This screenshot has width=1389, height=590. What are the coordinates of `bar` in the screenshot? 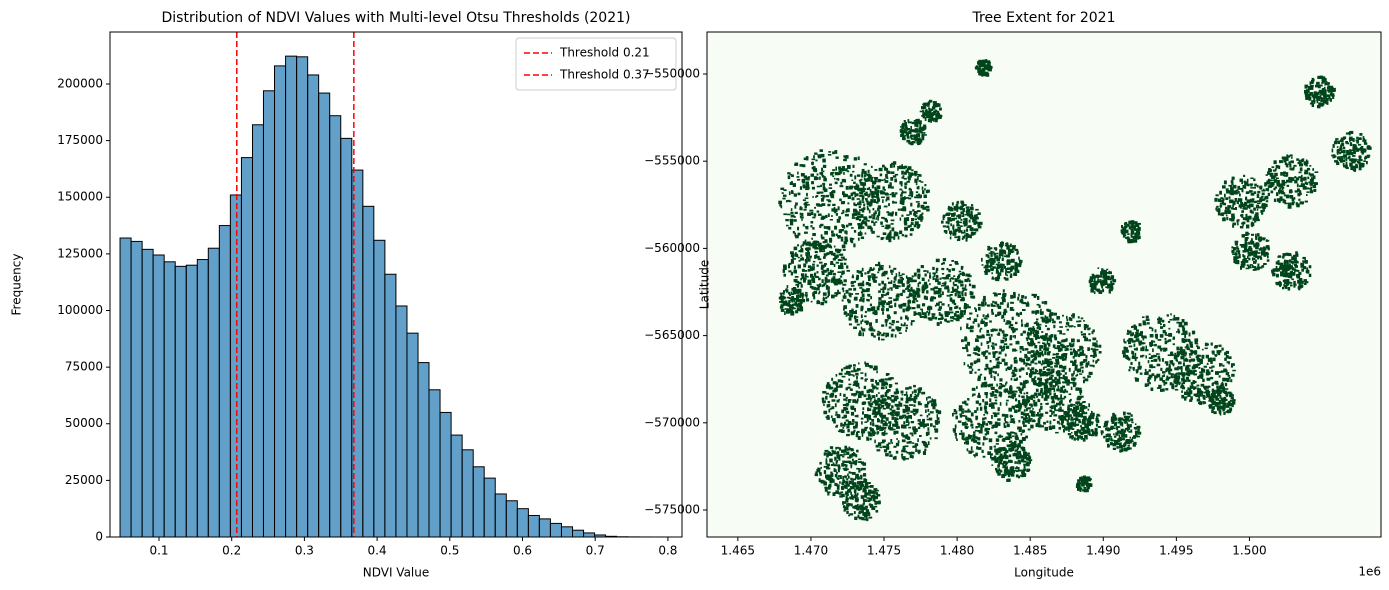 It's located at (578, 533).